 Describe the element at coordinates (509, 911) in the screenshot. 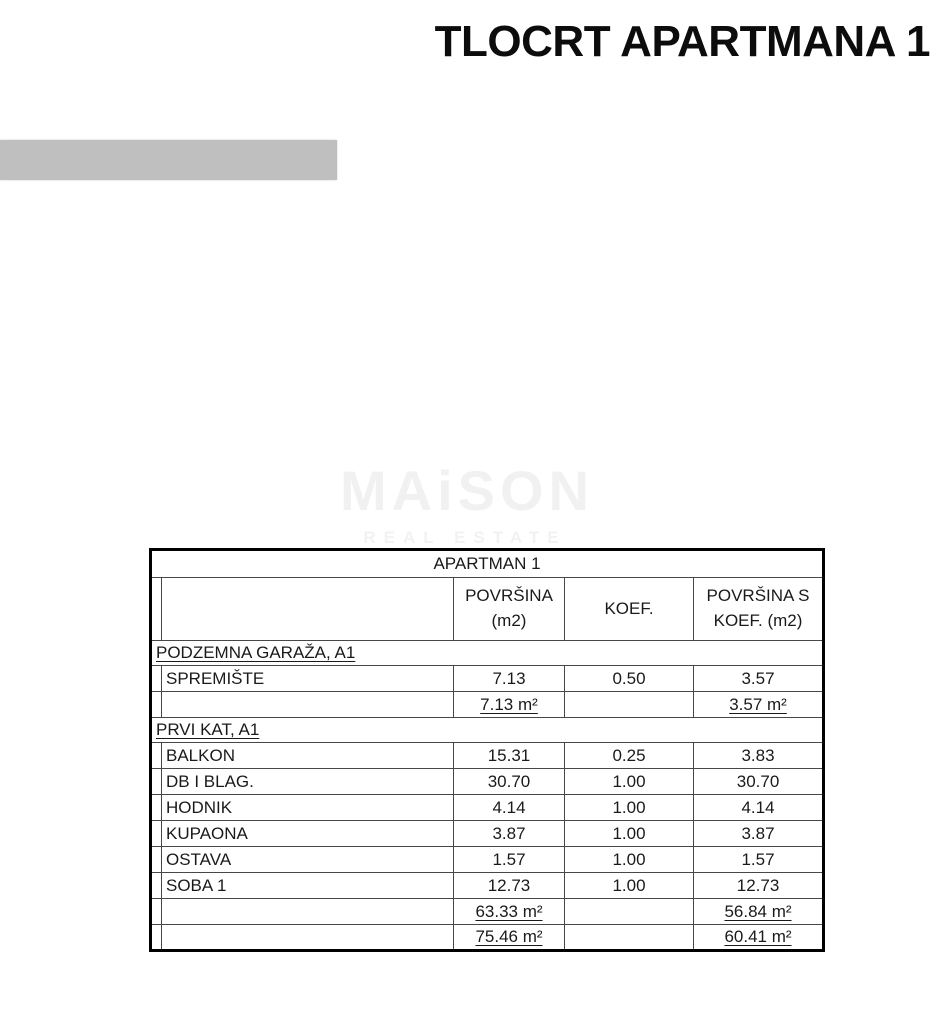

I see `subtotal-area: 63.33 m²` at that location.